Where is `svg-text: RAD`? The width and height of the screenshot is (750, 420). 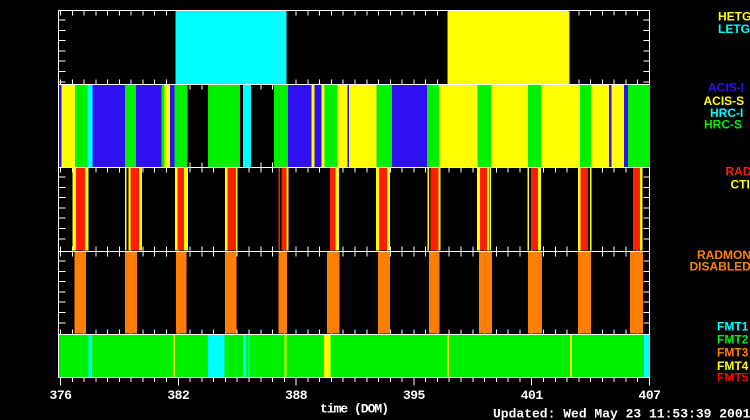 svg-text: RAD is located at coordinates (738, 172).